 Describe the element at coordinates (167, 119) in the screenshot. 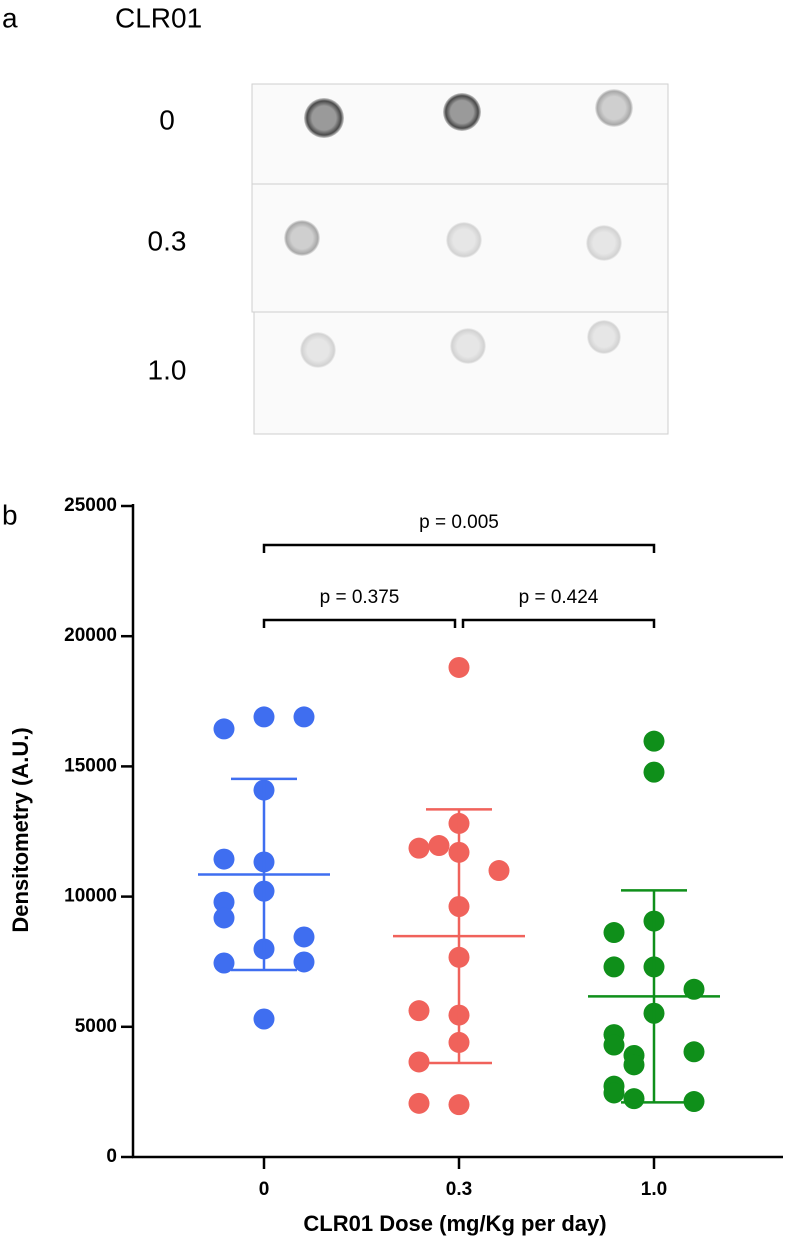

I see `row-label: 0` at that location.